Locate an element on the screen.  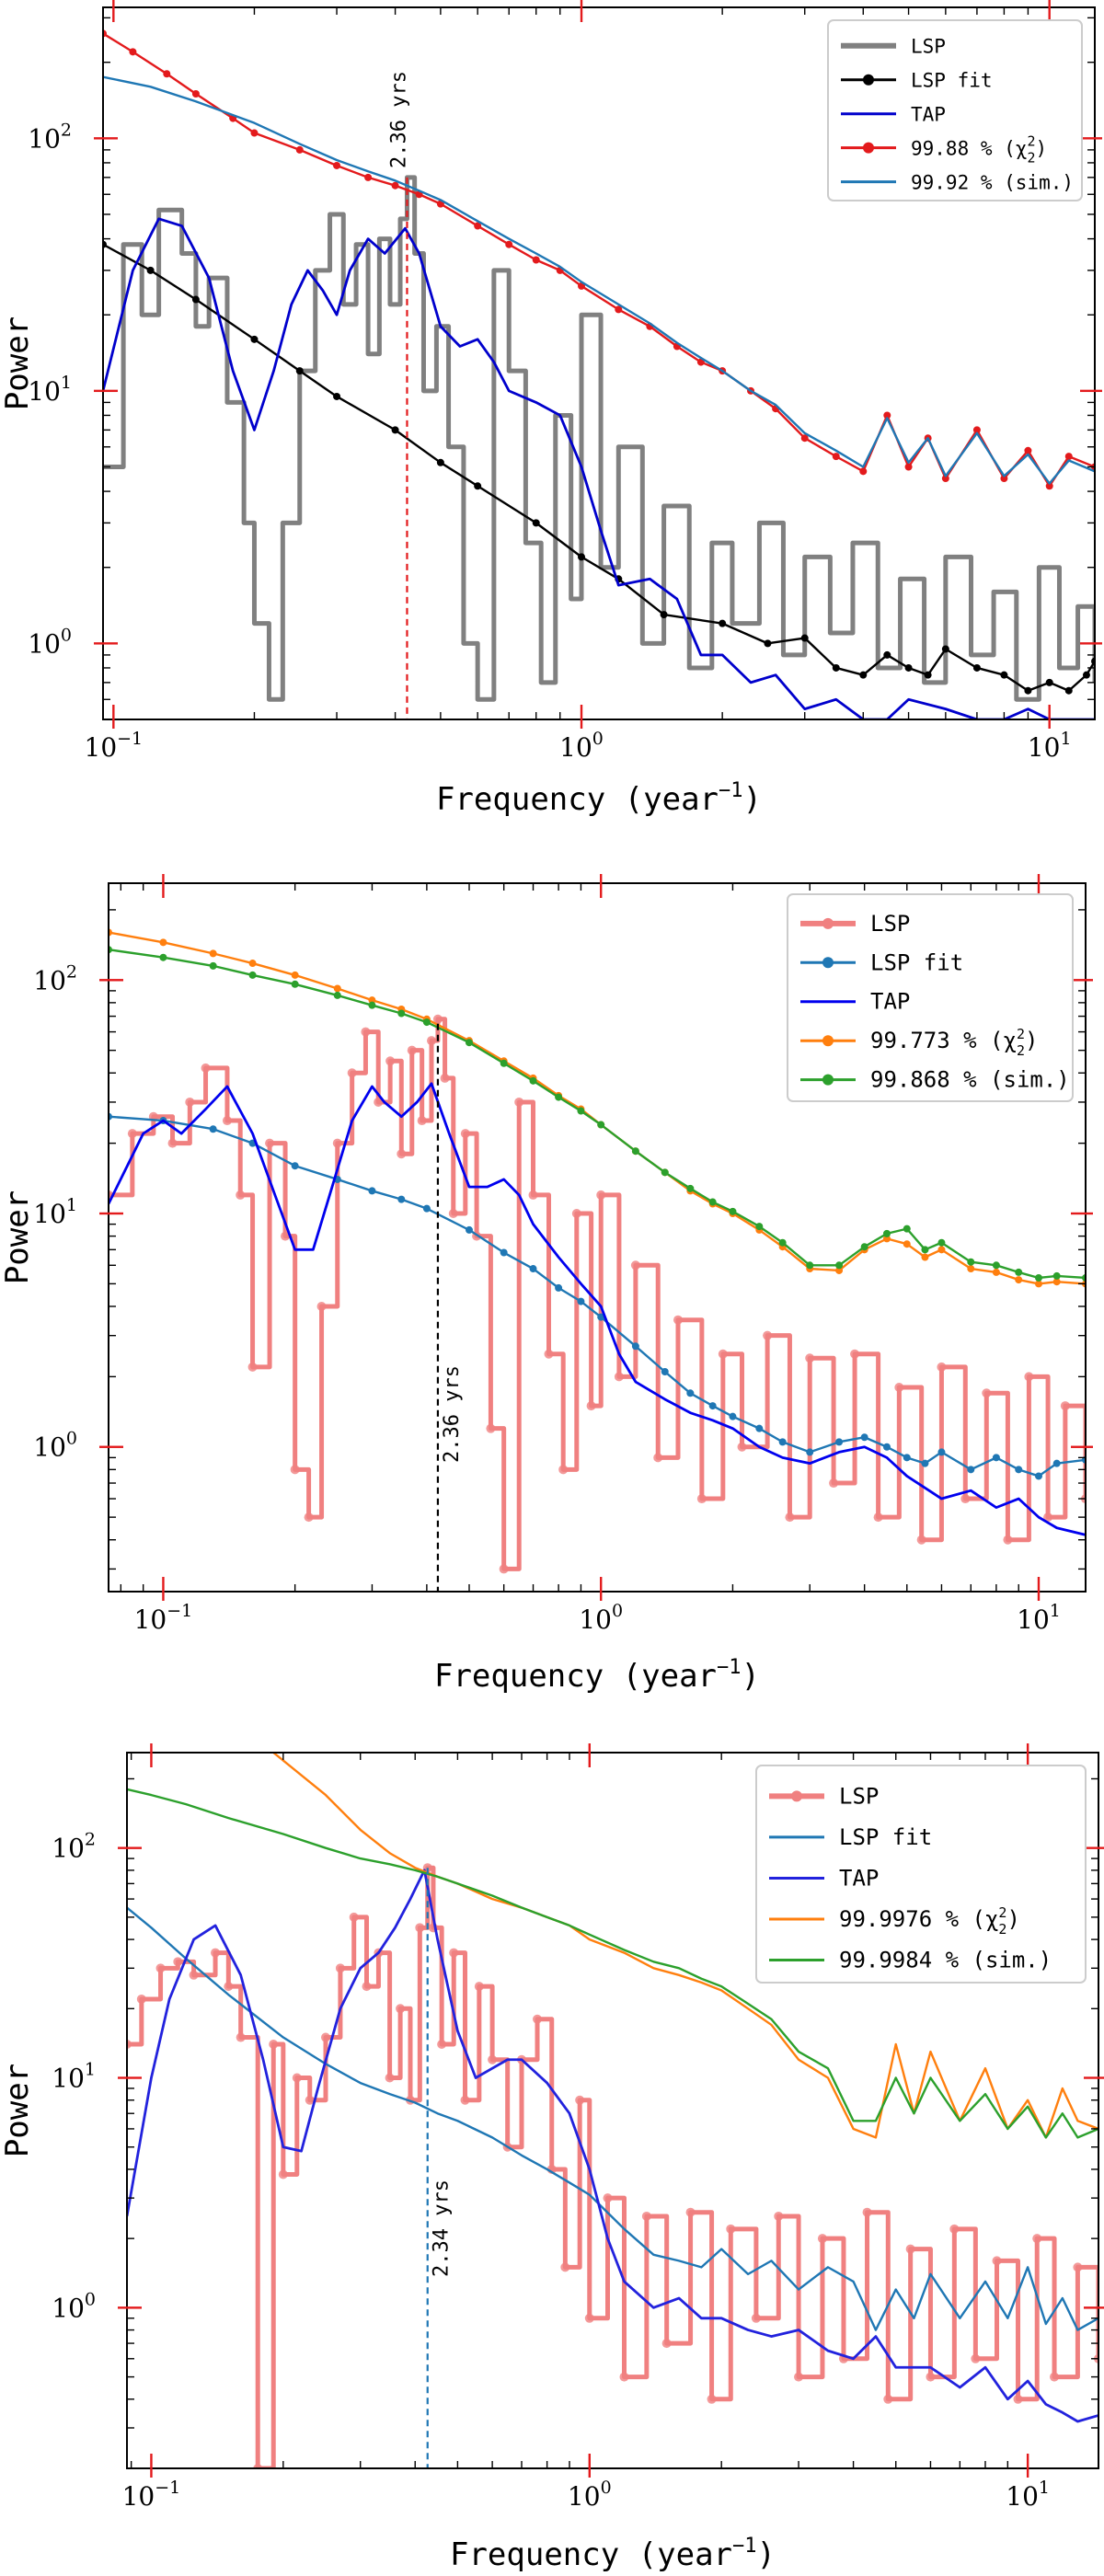
y-axis-label: Power is located at coordinates (18, 363).